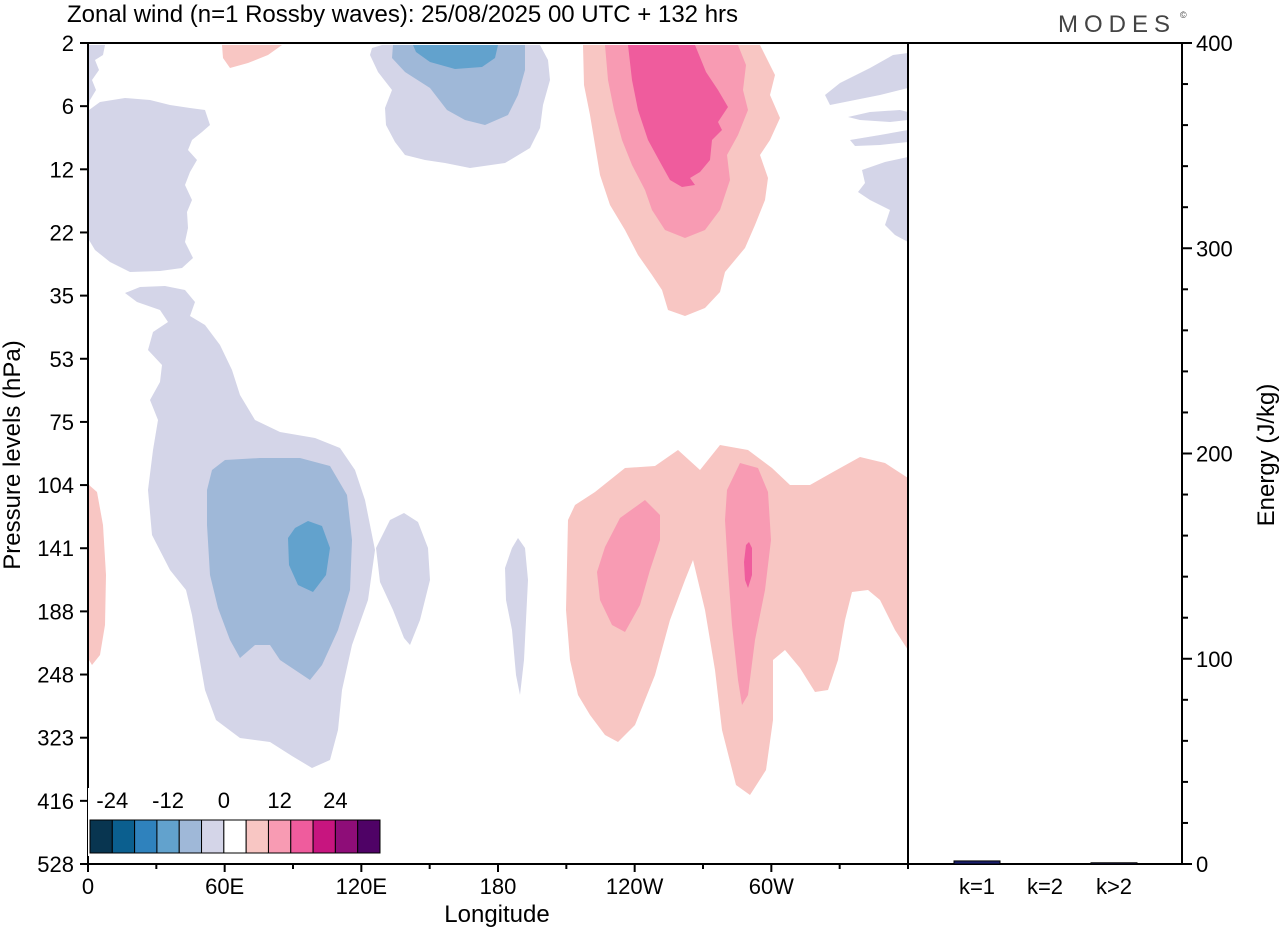  I want to click on colorbar-swatches, so click(235, 836).